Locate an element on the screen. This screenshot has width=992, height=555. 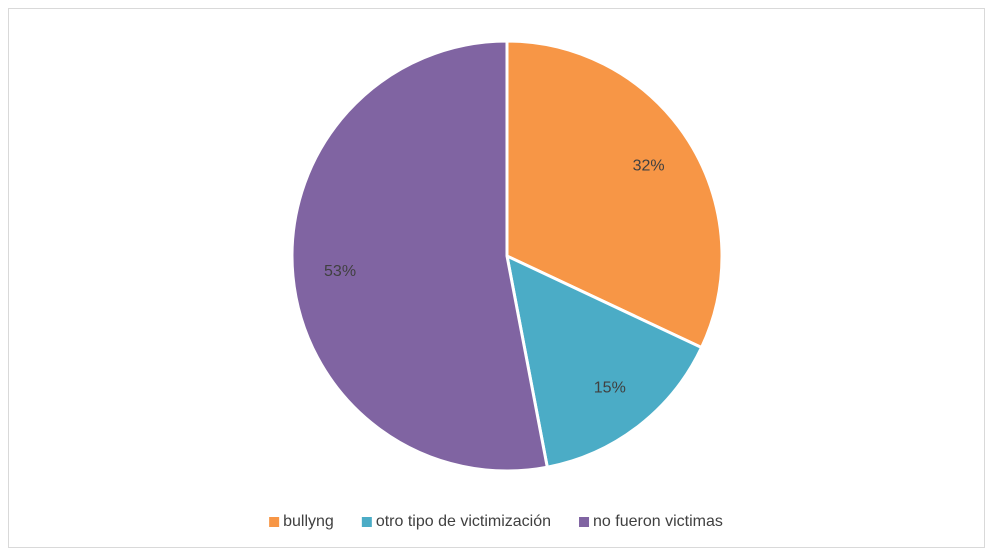
legend-label: no fueron victimas is located at coordinates (658, 521).